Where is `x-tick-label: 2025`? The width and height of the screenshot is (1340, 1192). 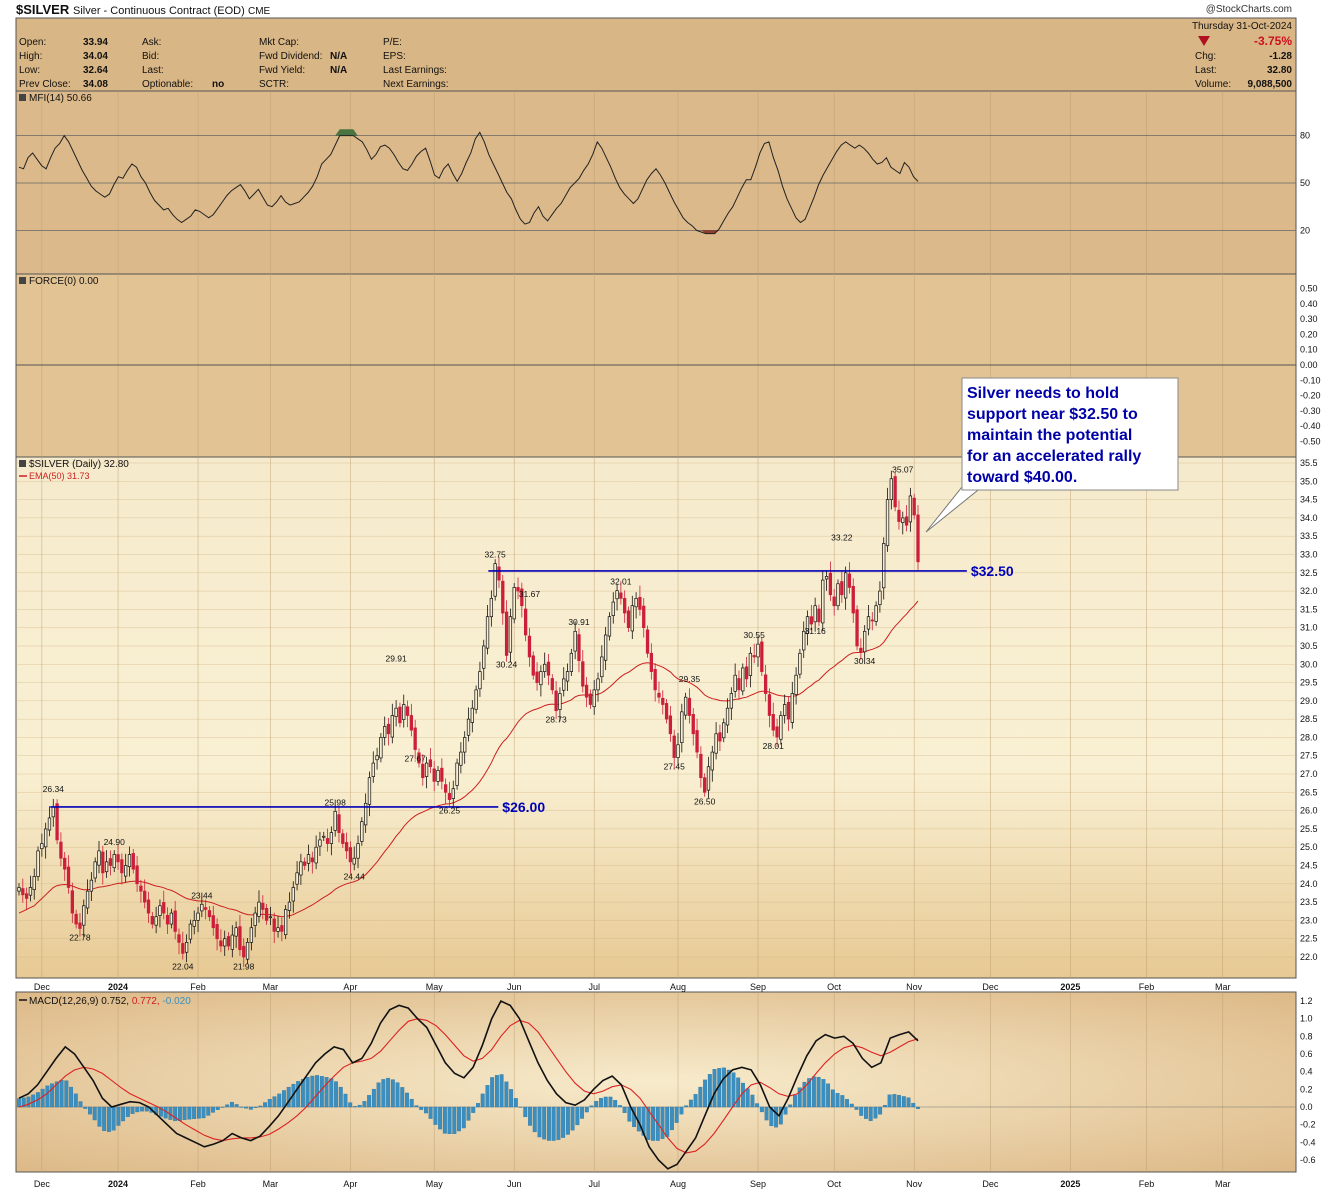
x-tick-label: 2025 is located at coordinates (1070, 1184).